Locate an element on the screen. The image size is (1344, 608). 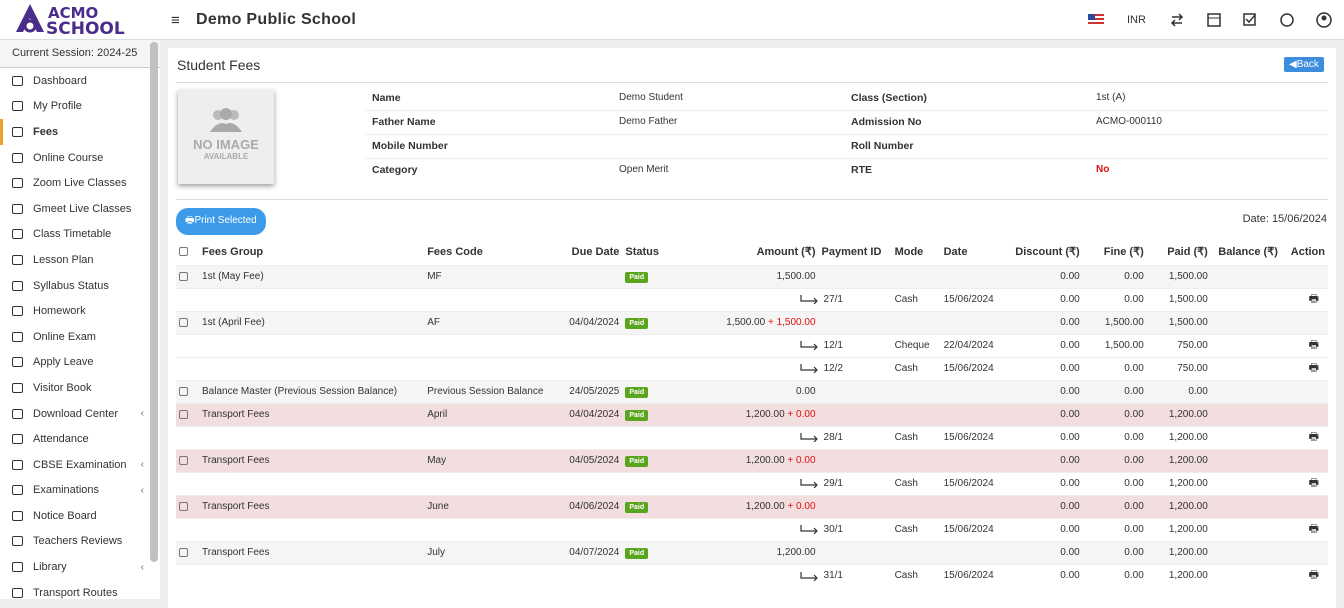
menu-item: CBSE Examination‹ is located at coordinates (80, 465).